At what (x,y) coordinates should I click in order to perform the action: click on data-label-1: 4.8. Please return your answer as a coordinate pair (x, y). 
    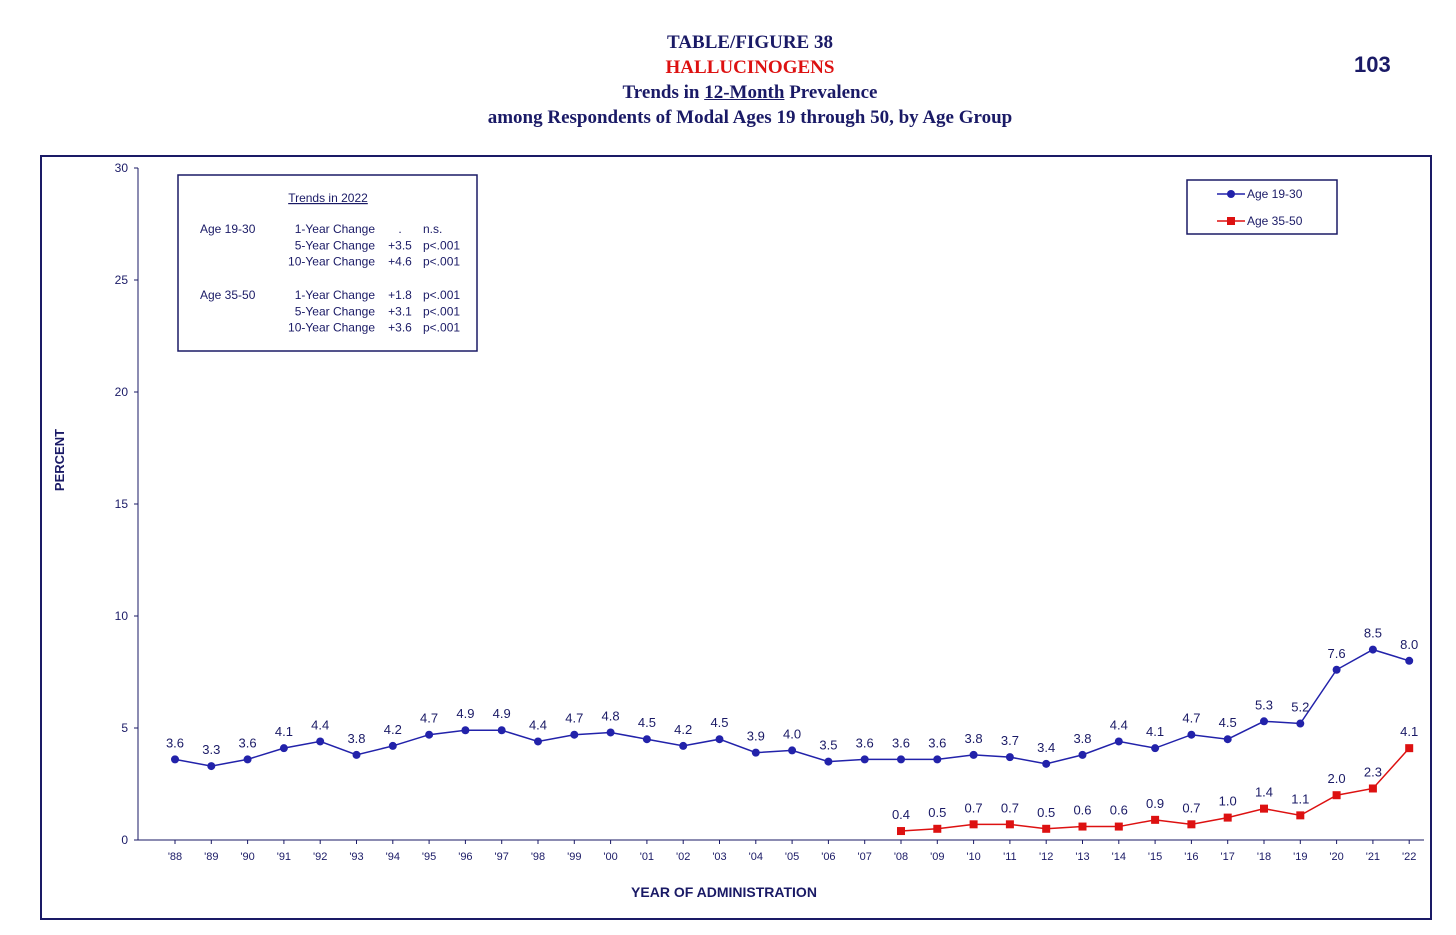
    Looking at the image, I should click on (611, 715).